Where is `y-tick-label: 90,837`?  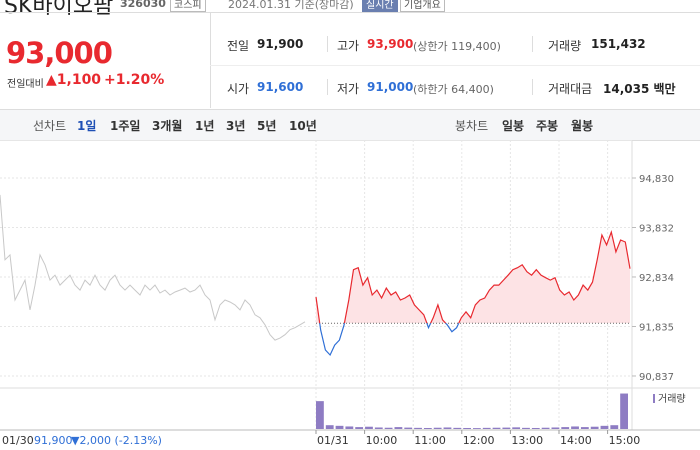
y-tick-label: 90,837 is located at coordinates (656, 377).